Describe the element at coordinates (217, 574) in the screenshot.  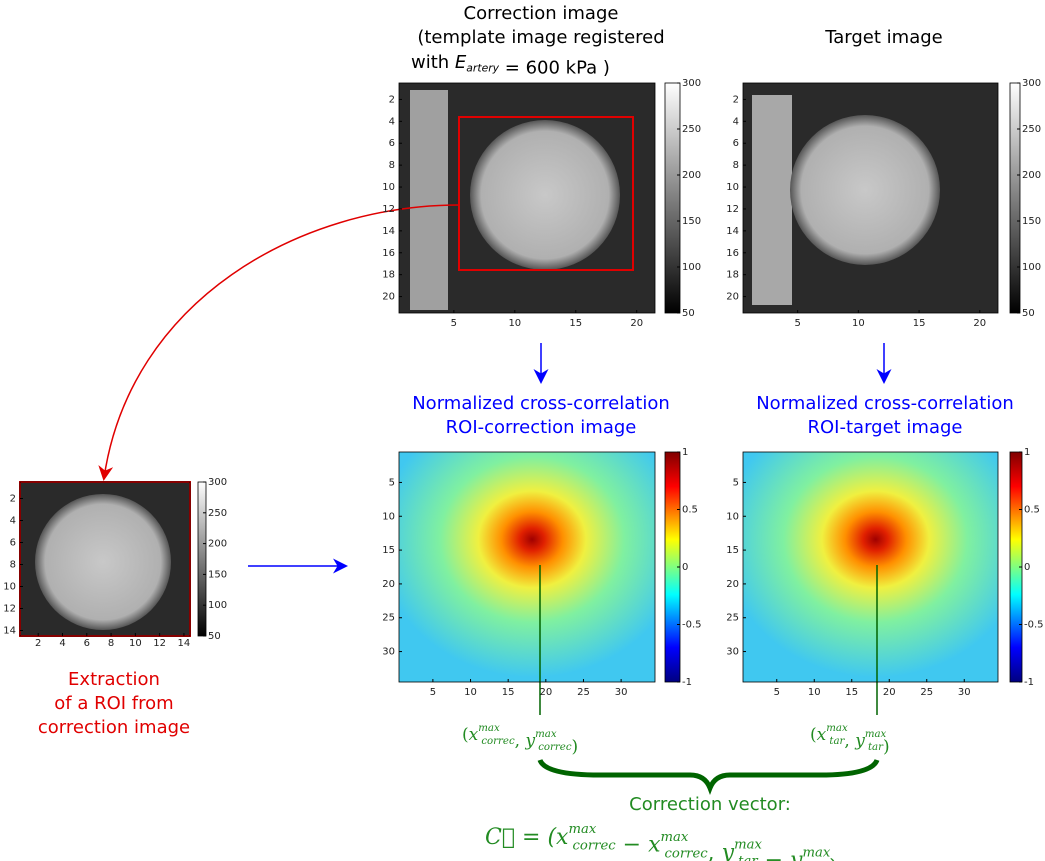
I see `colorbar-tick-label: 150` at that location.